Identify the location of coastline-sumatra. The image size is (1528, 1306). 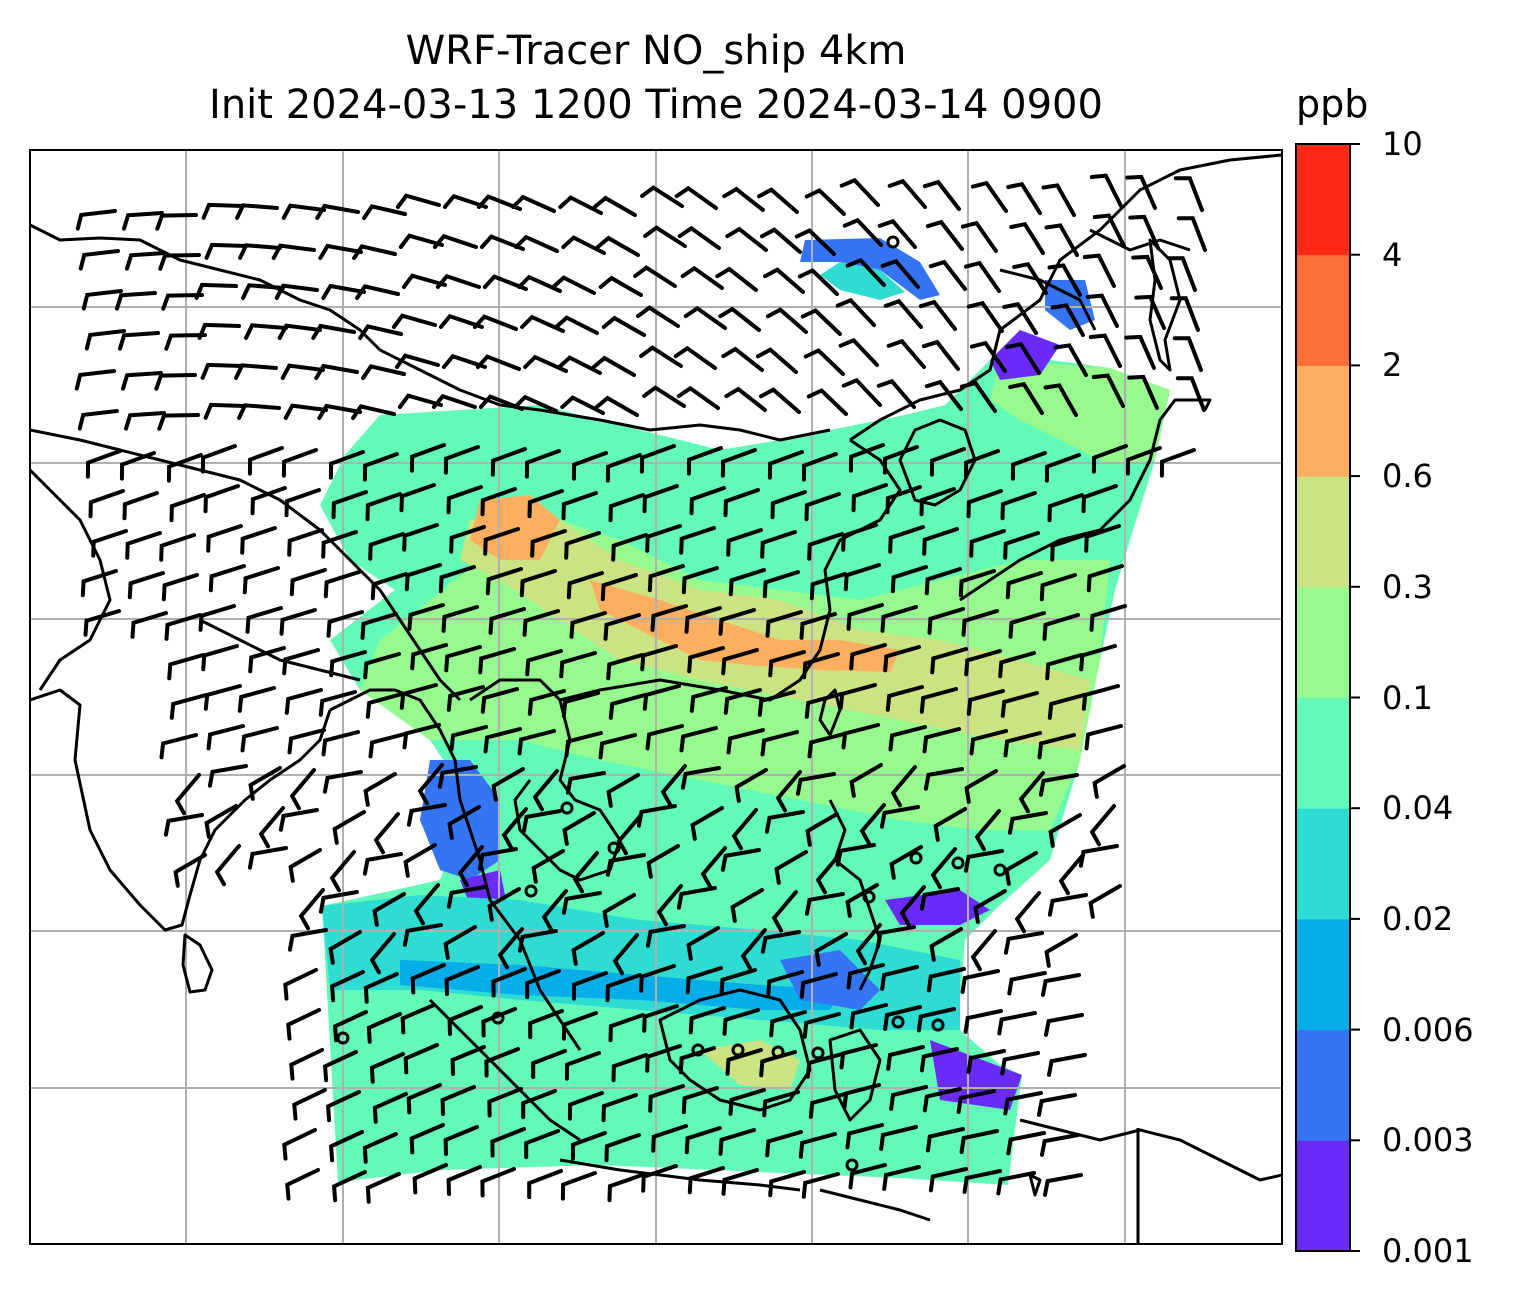
(504, 1070).